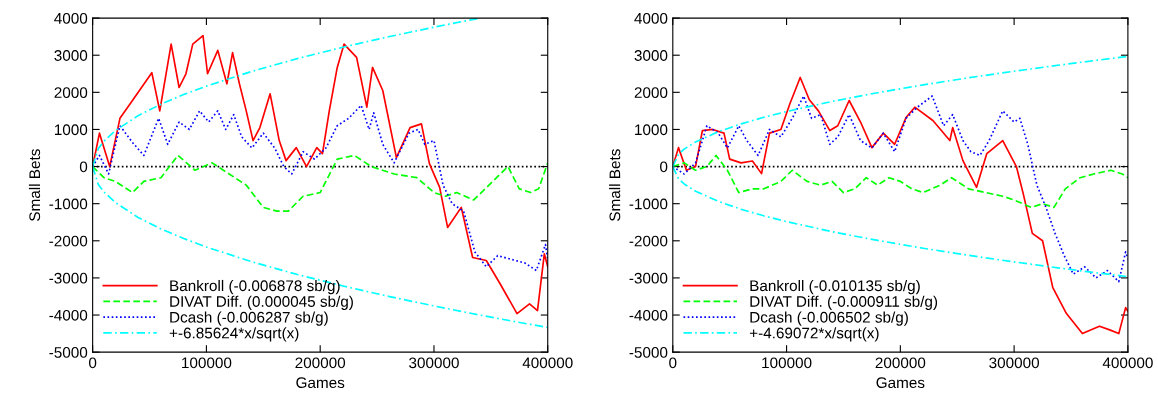  I want to click on legend-label: +-6.85624*x/sqrt(x), so click(234, 334).